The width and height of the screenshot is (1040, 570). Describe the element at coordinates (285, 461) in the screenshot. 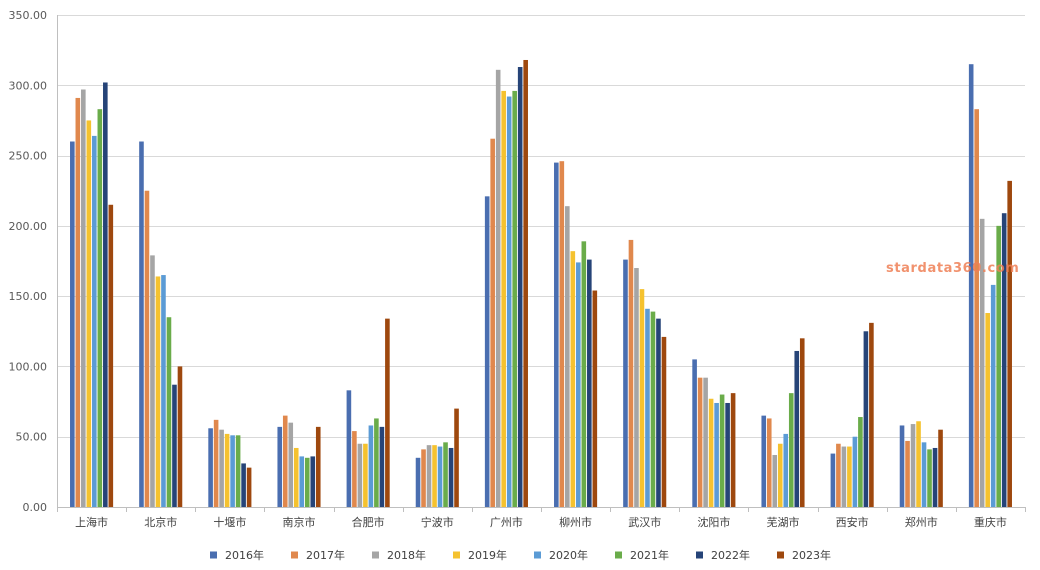

I see `bar-series2-cat4` at that location.